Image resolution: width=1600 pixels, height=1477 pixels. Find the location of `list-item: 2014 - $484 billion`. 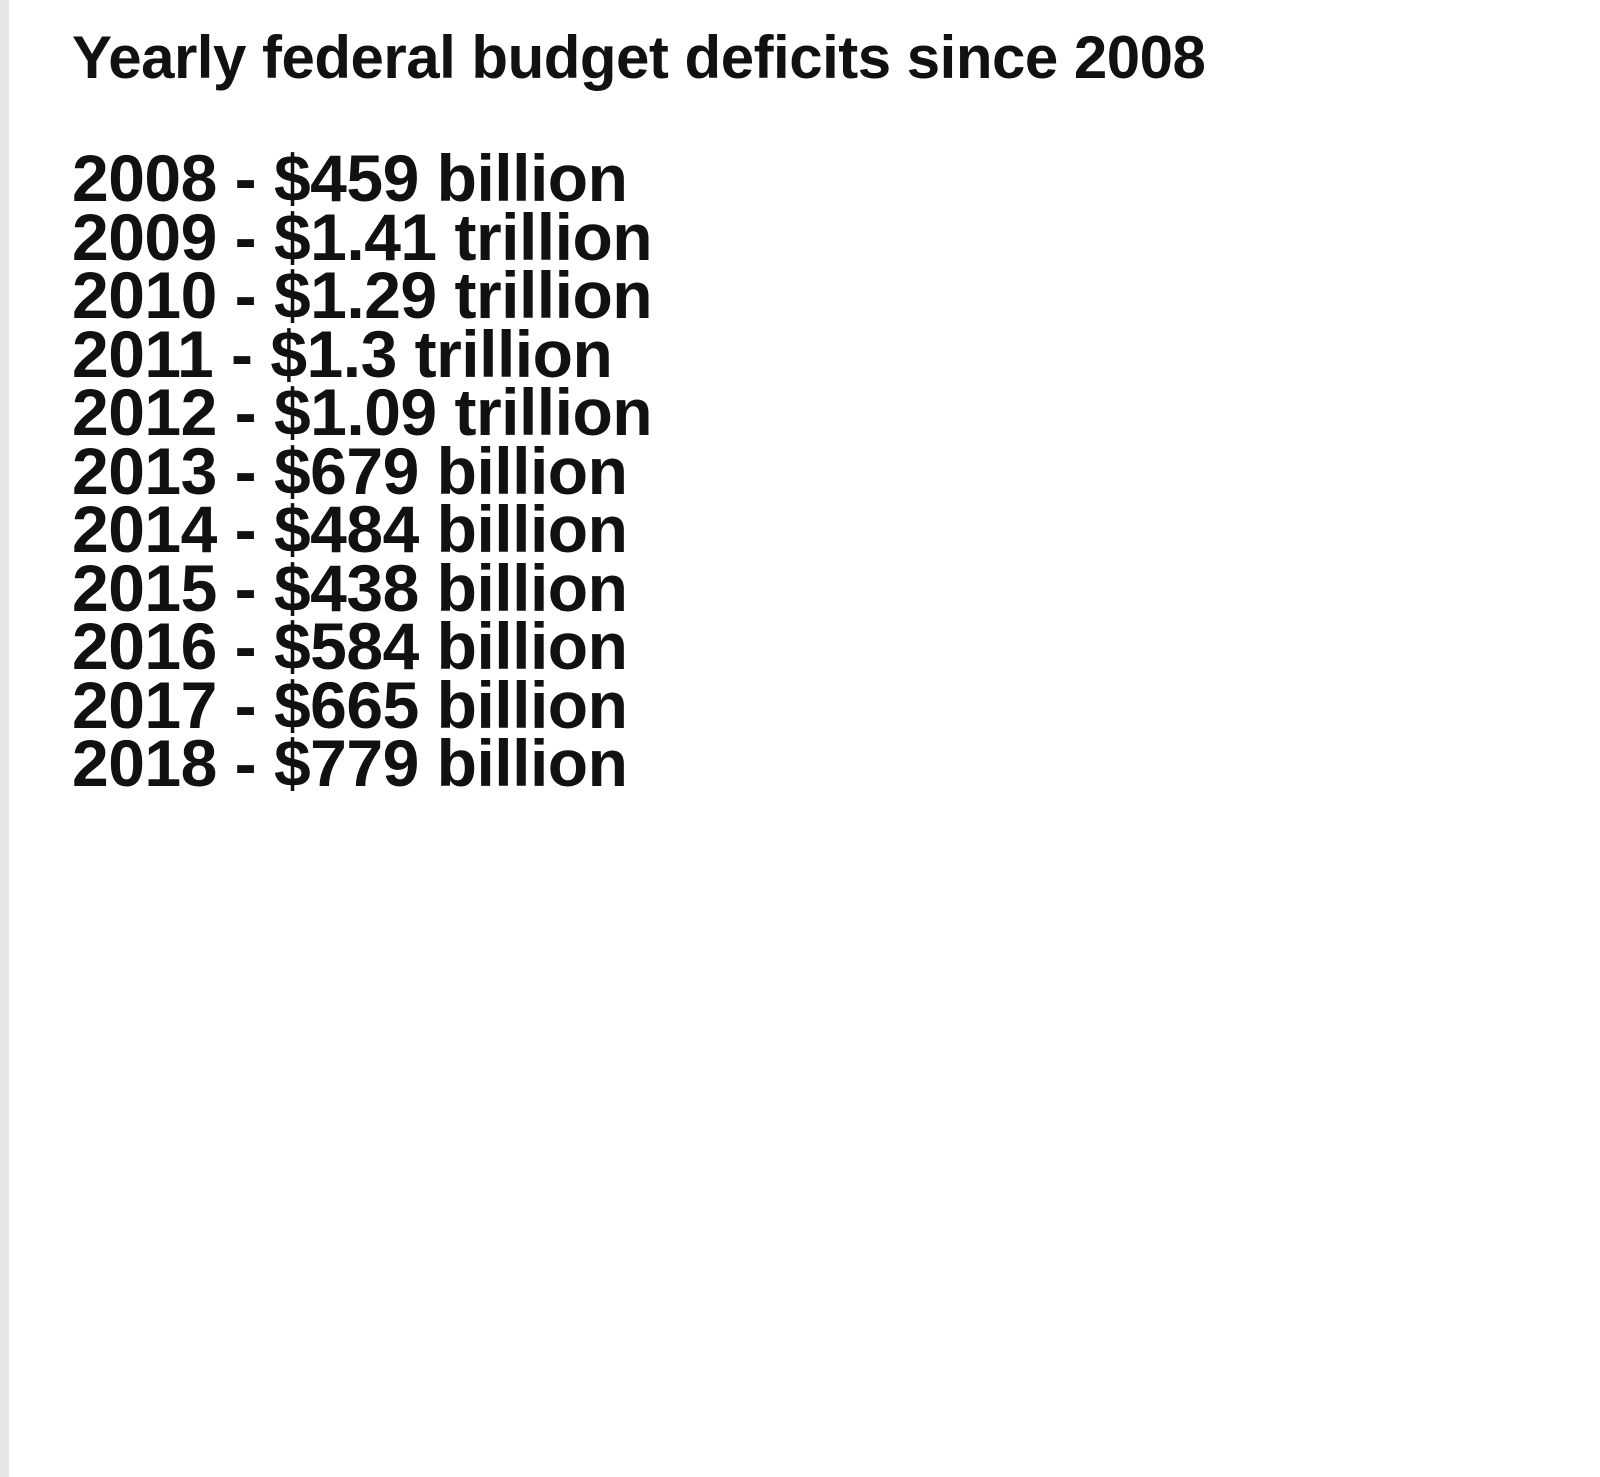

list-item: 2014 - $484 billion is located at coordinates (350, 529).